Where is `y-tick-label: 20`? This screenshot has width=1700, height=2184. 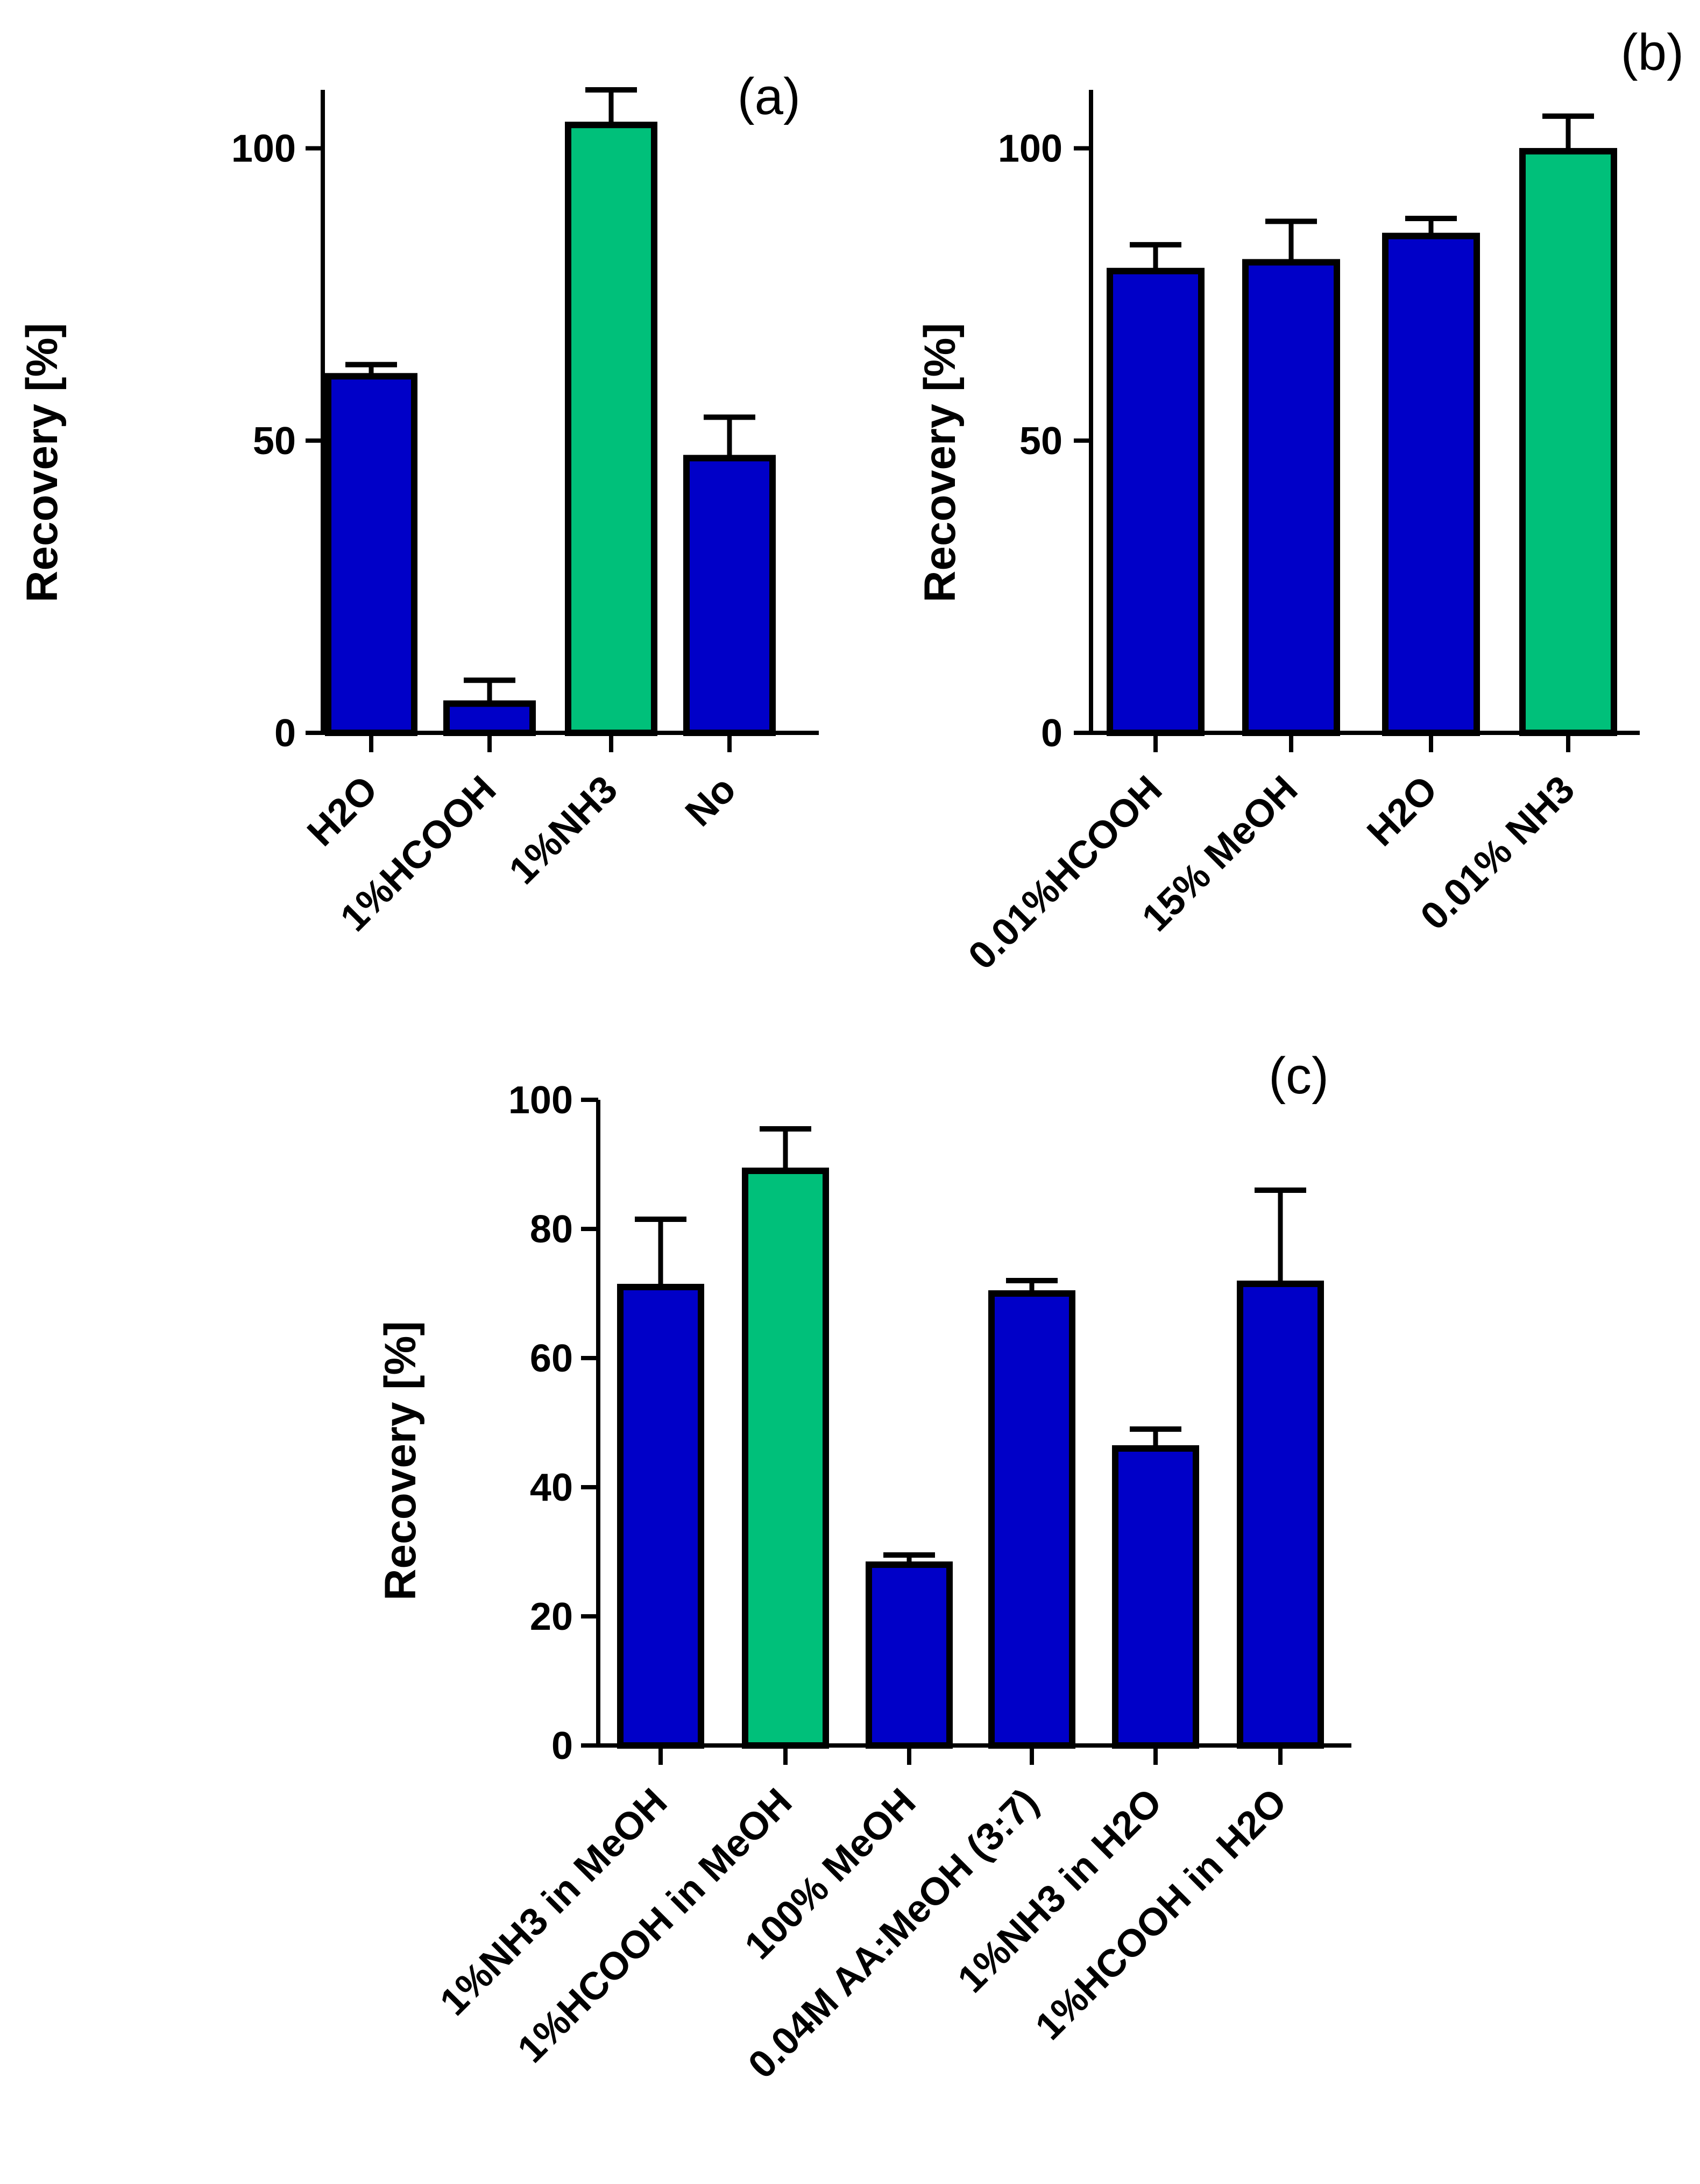
y-tick-label: 20 is located at coordinates (551, 1617).